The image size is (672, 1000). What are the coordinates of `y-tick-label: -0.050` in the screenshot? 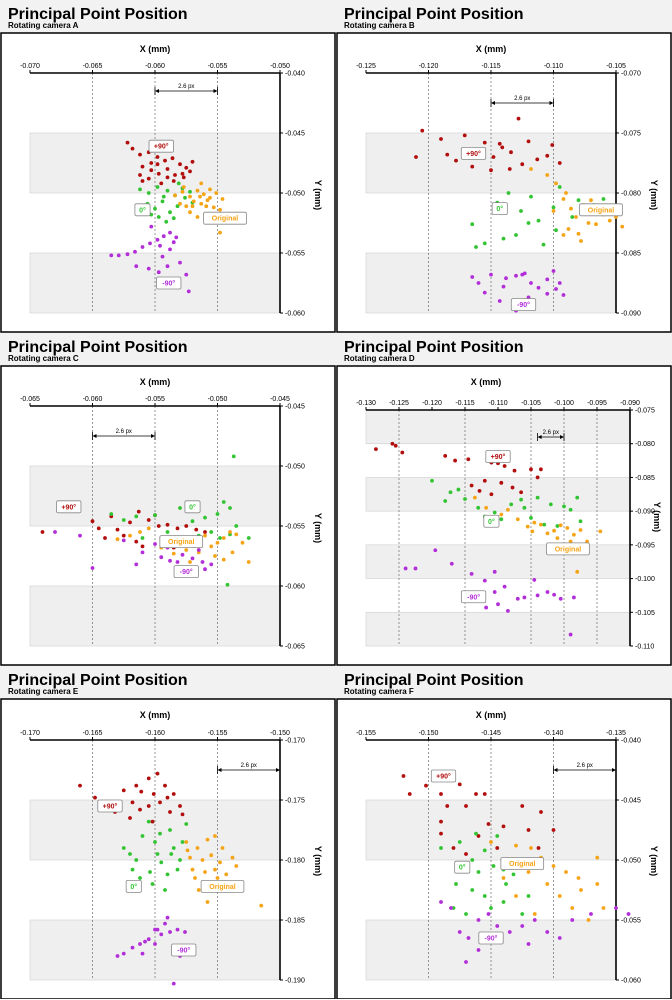 It's located at (295, 194).